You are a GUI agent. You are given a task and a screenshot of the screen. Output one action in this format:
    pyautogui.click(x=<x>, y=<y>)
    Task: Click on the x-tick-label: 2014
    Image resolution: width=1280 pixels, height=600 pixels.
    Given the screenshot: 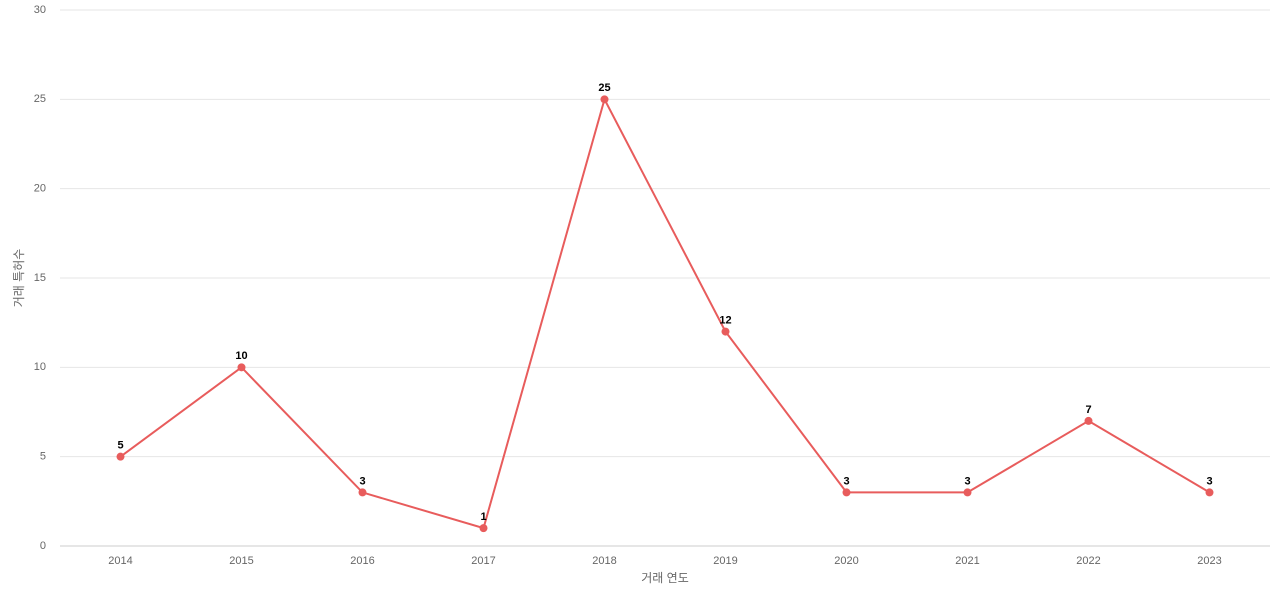 What is the action you would take?
    pyautogui.click(x=120, y=561)
    